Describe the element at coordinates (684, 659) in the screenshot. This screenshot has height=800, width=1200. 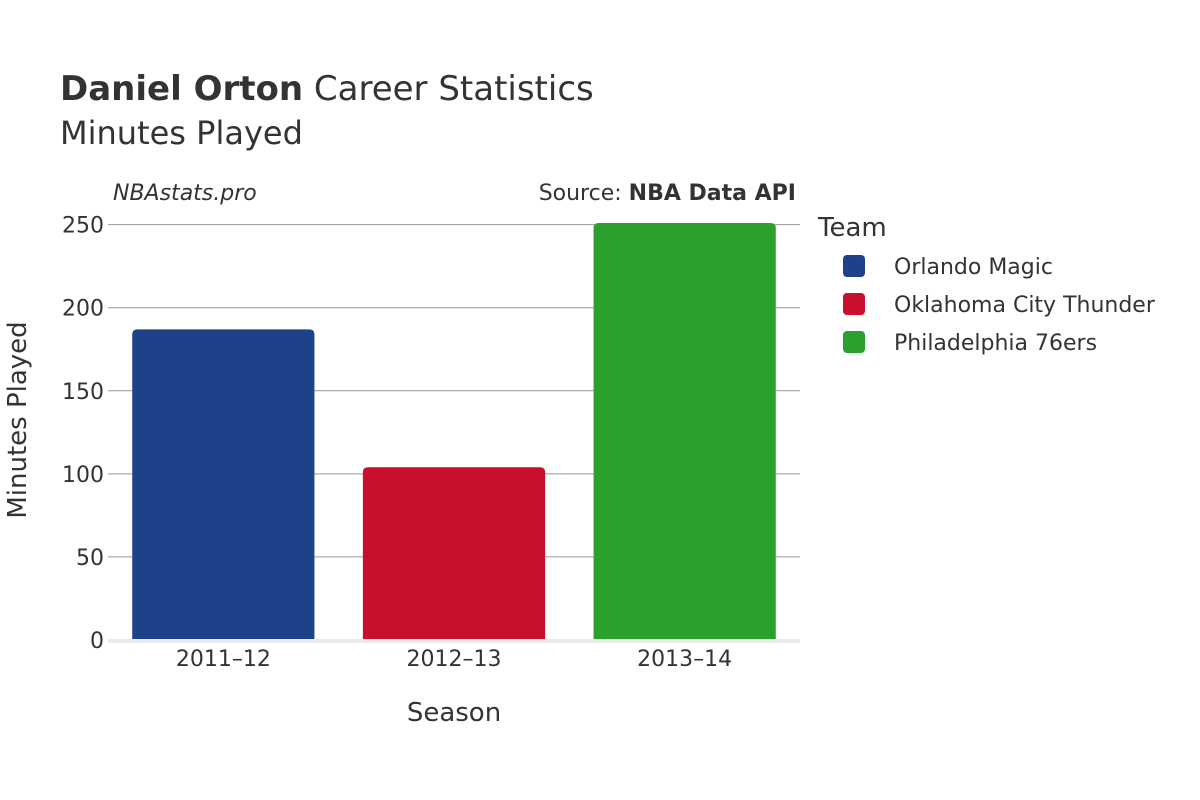
I see `x-tick-label: 2013–14` at that location.